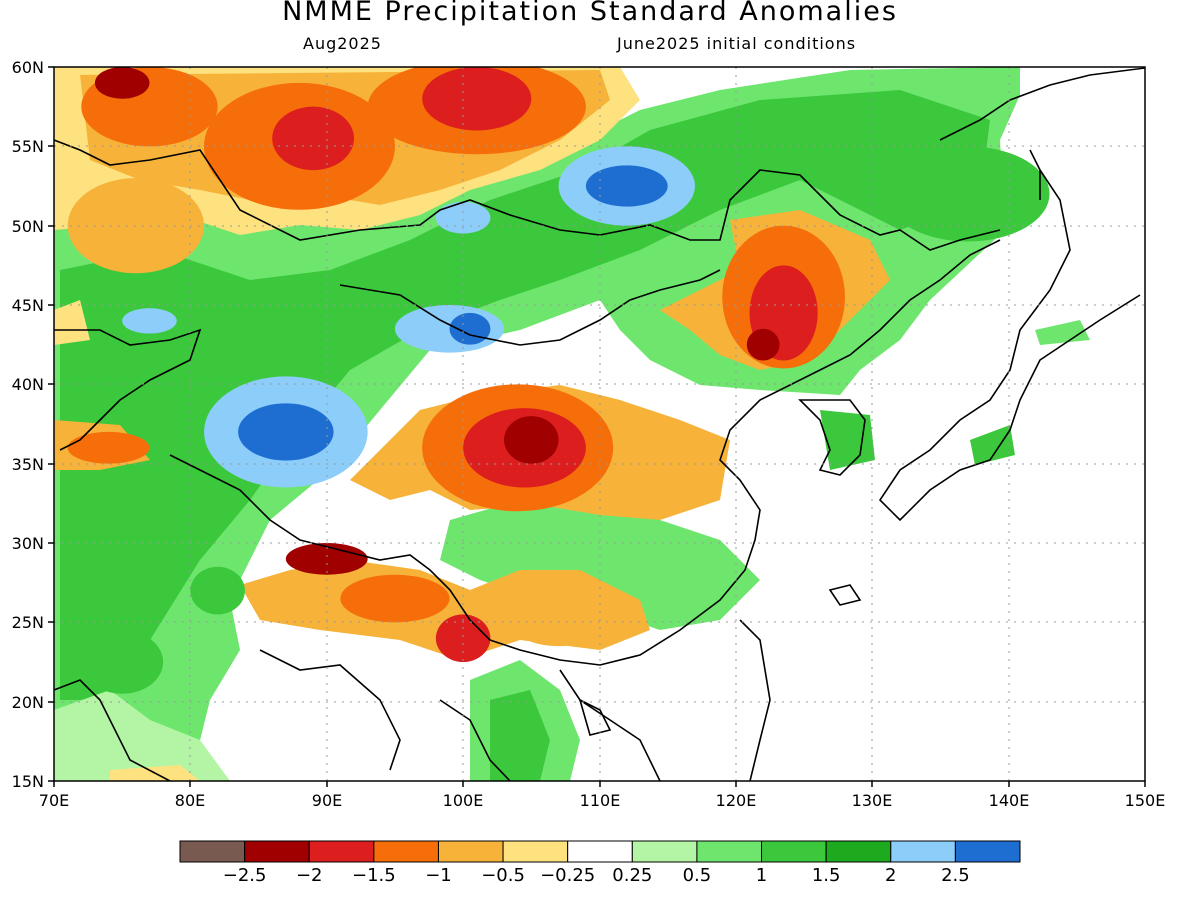  I want to click on lon-label: 140E, so click(1009, 800).